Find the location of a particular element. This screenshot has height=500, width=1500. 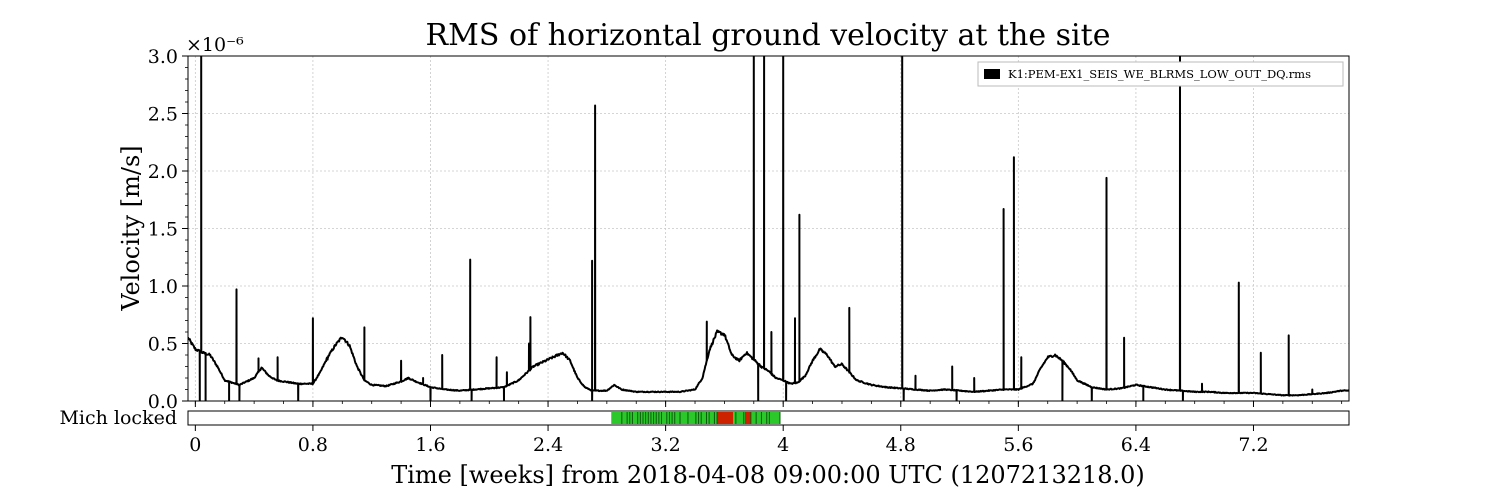

state-bar is located at coordinates (696, 418).